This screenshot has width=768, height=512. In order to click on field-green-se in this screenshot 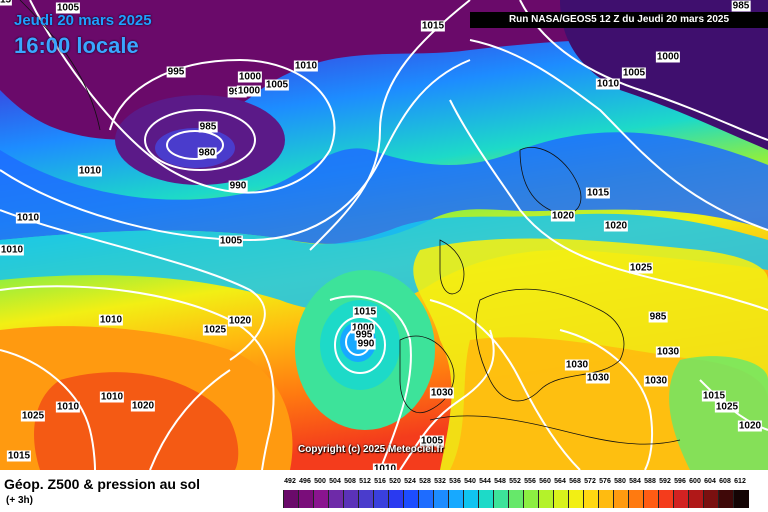, I will do `click(718, 413)`.